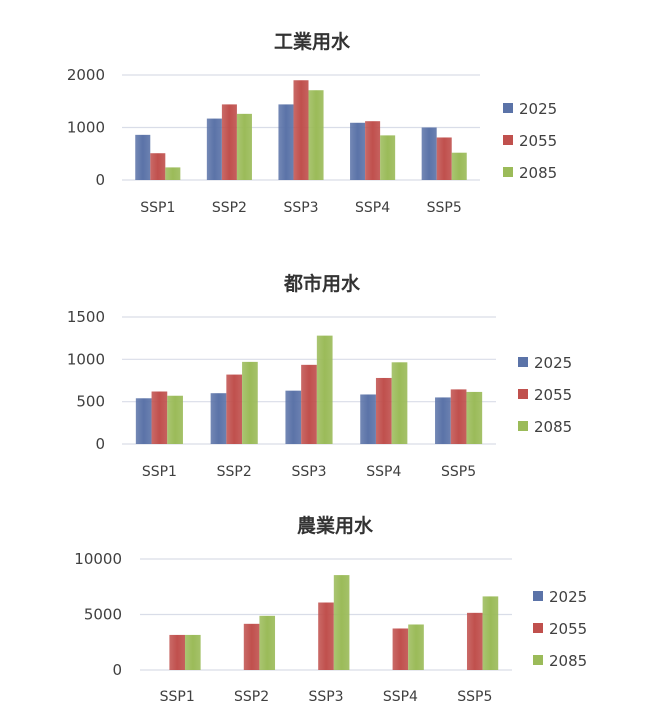 This screenshot has height=725, width=650. Describe the element at coordinates (98, 559) in the screenshot. I see `y-tick-label: 10000` at that location.